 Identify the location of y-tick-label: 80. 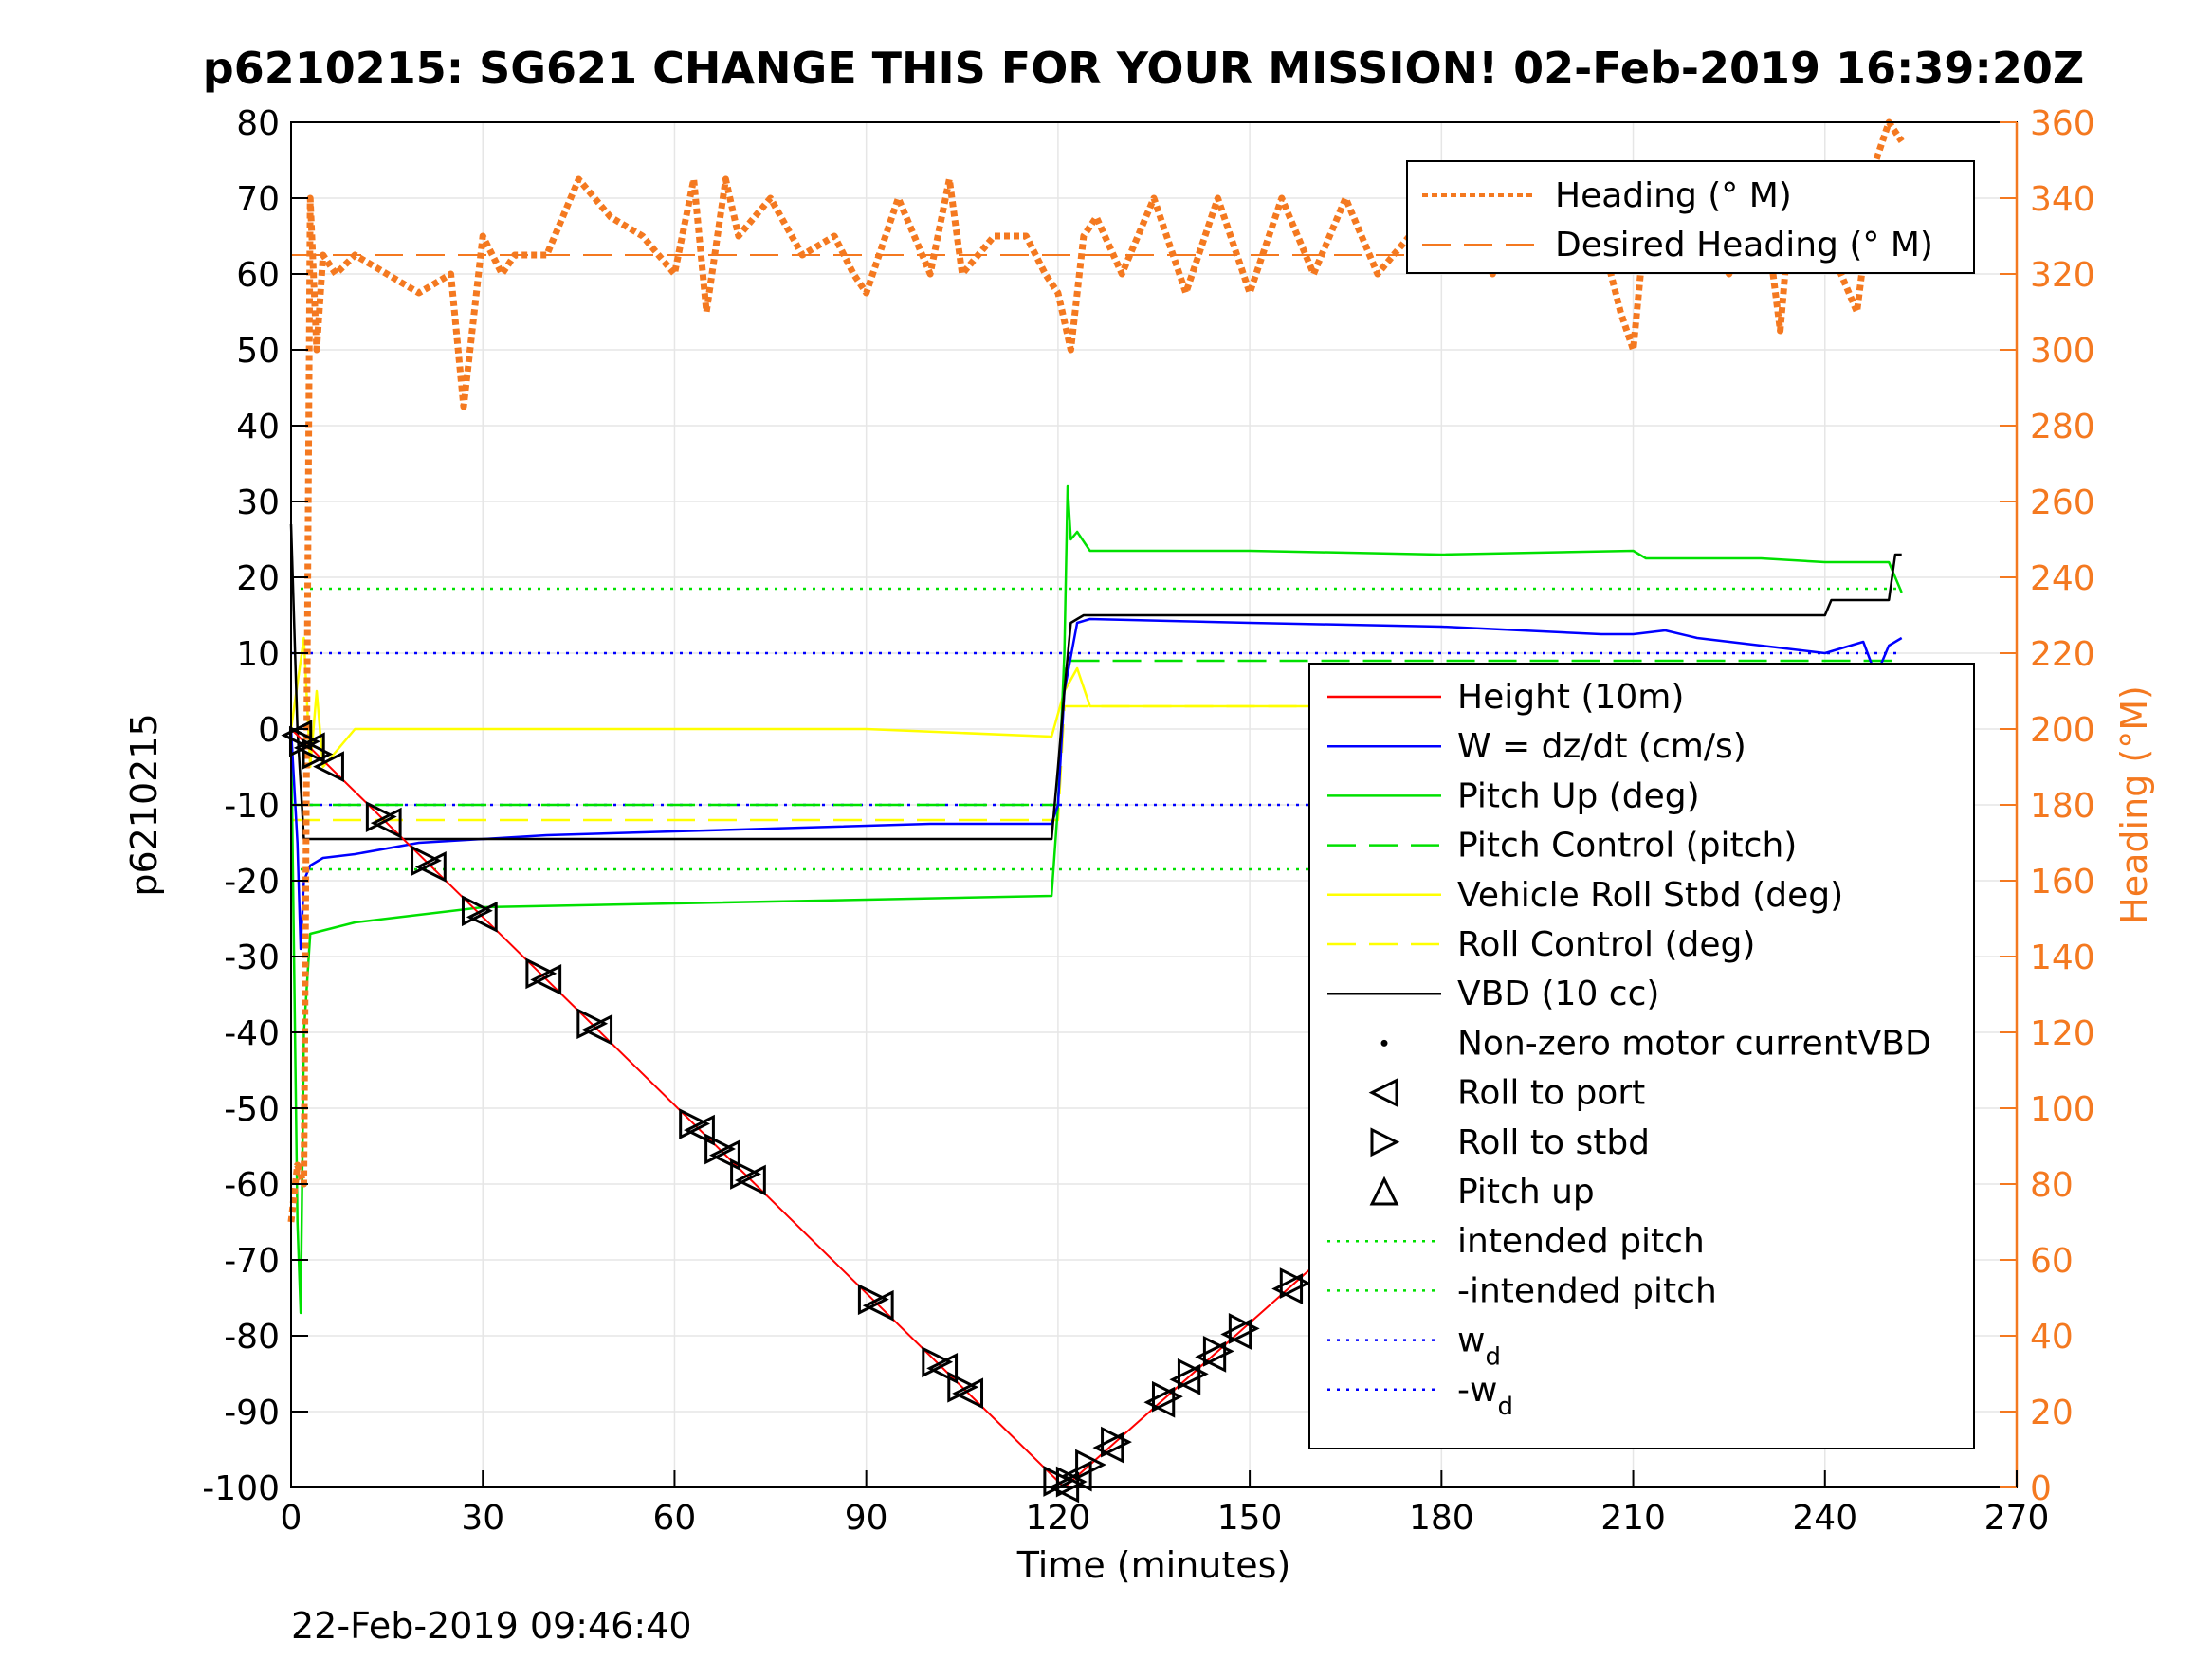
(258, 123).